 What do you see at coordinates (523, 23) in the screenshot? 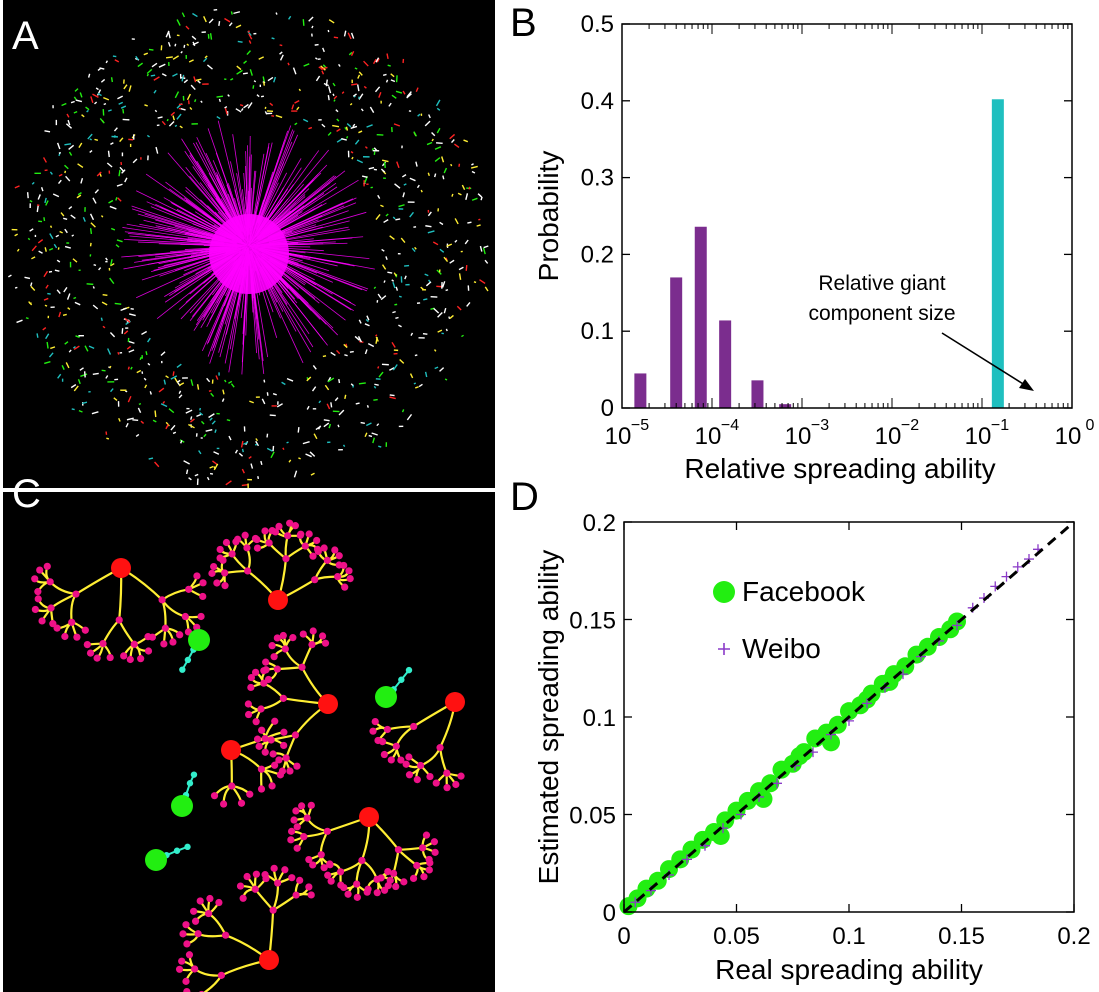
I see `panel-letter-b: B` at bounding box center [523, 23].